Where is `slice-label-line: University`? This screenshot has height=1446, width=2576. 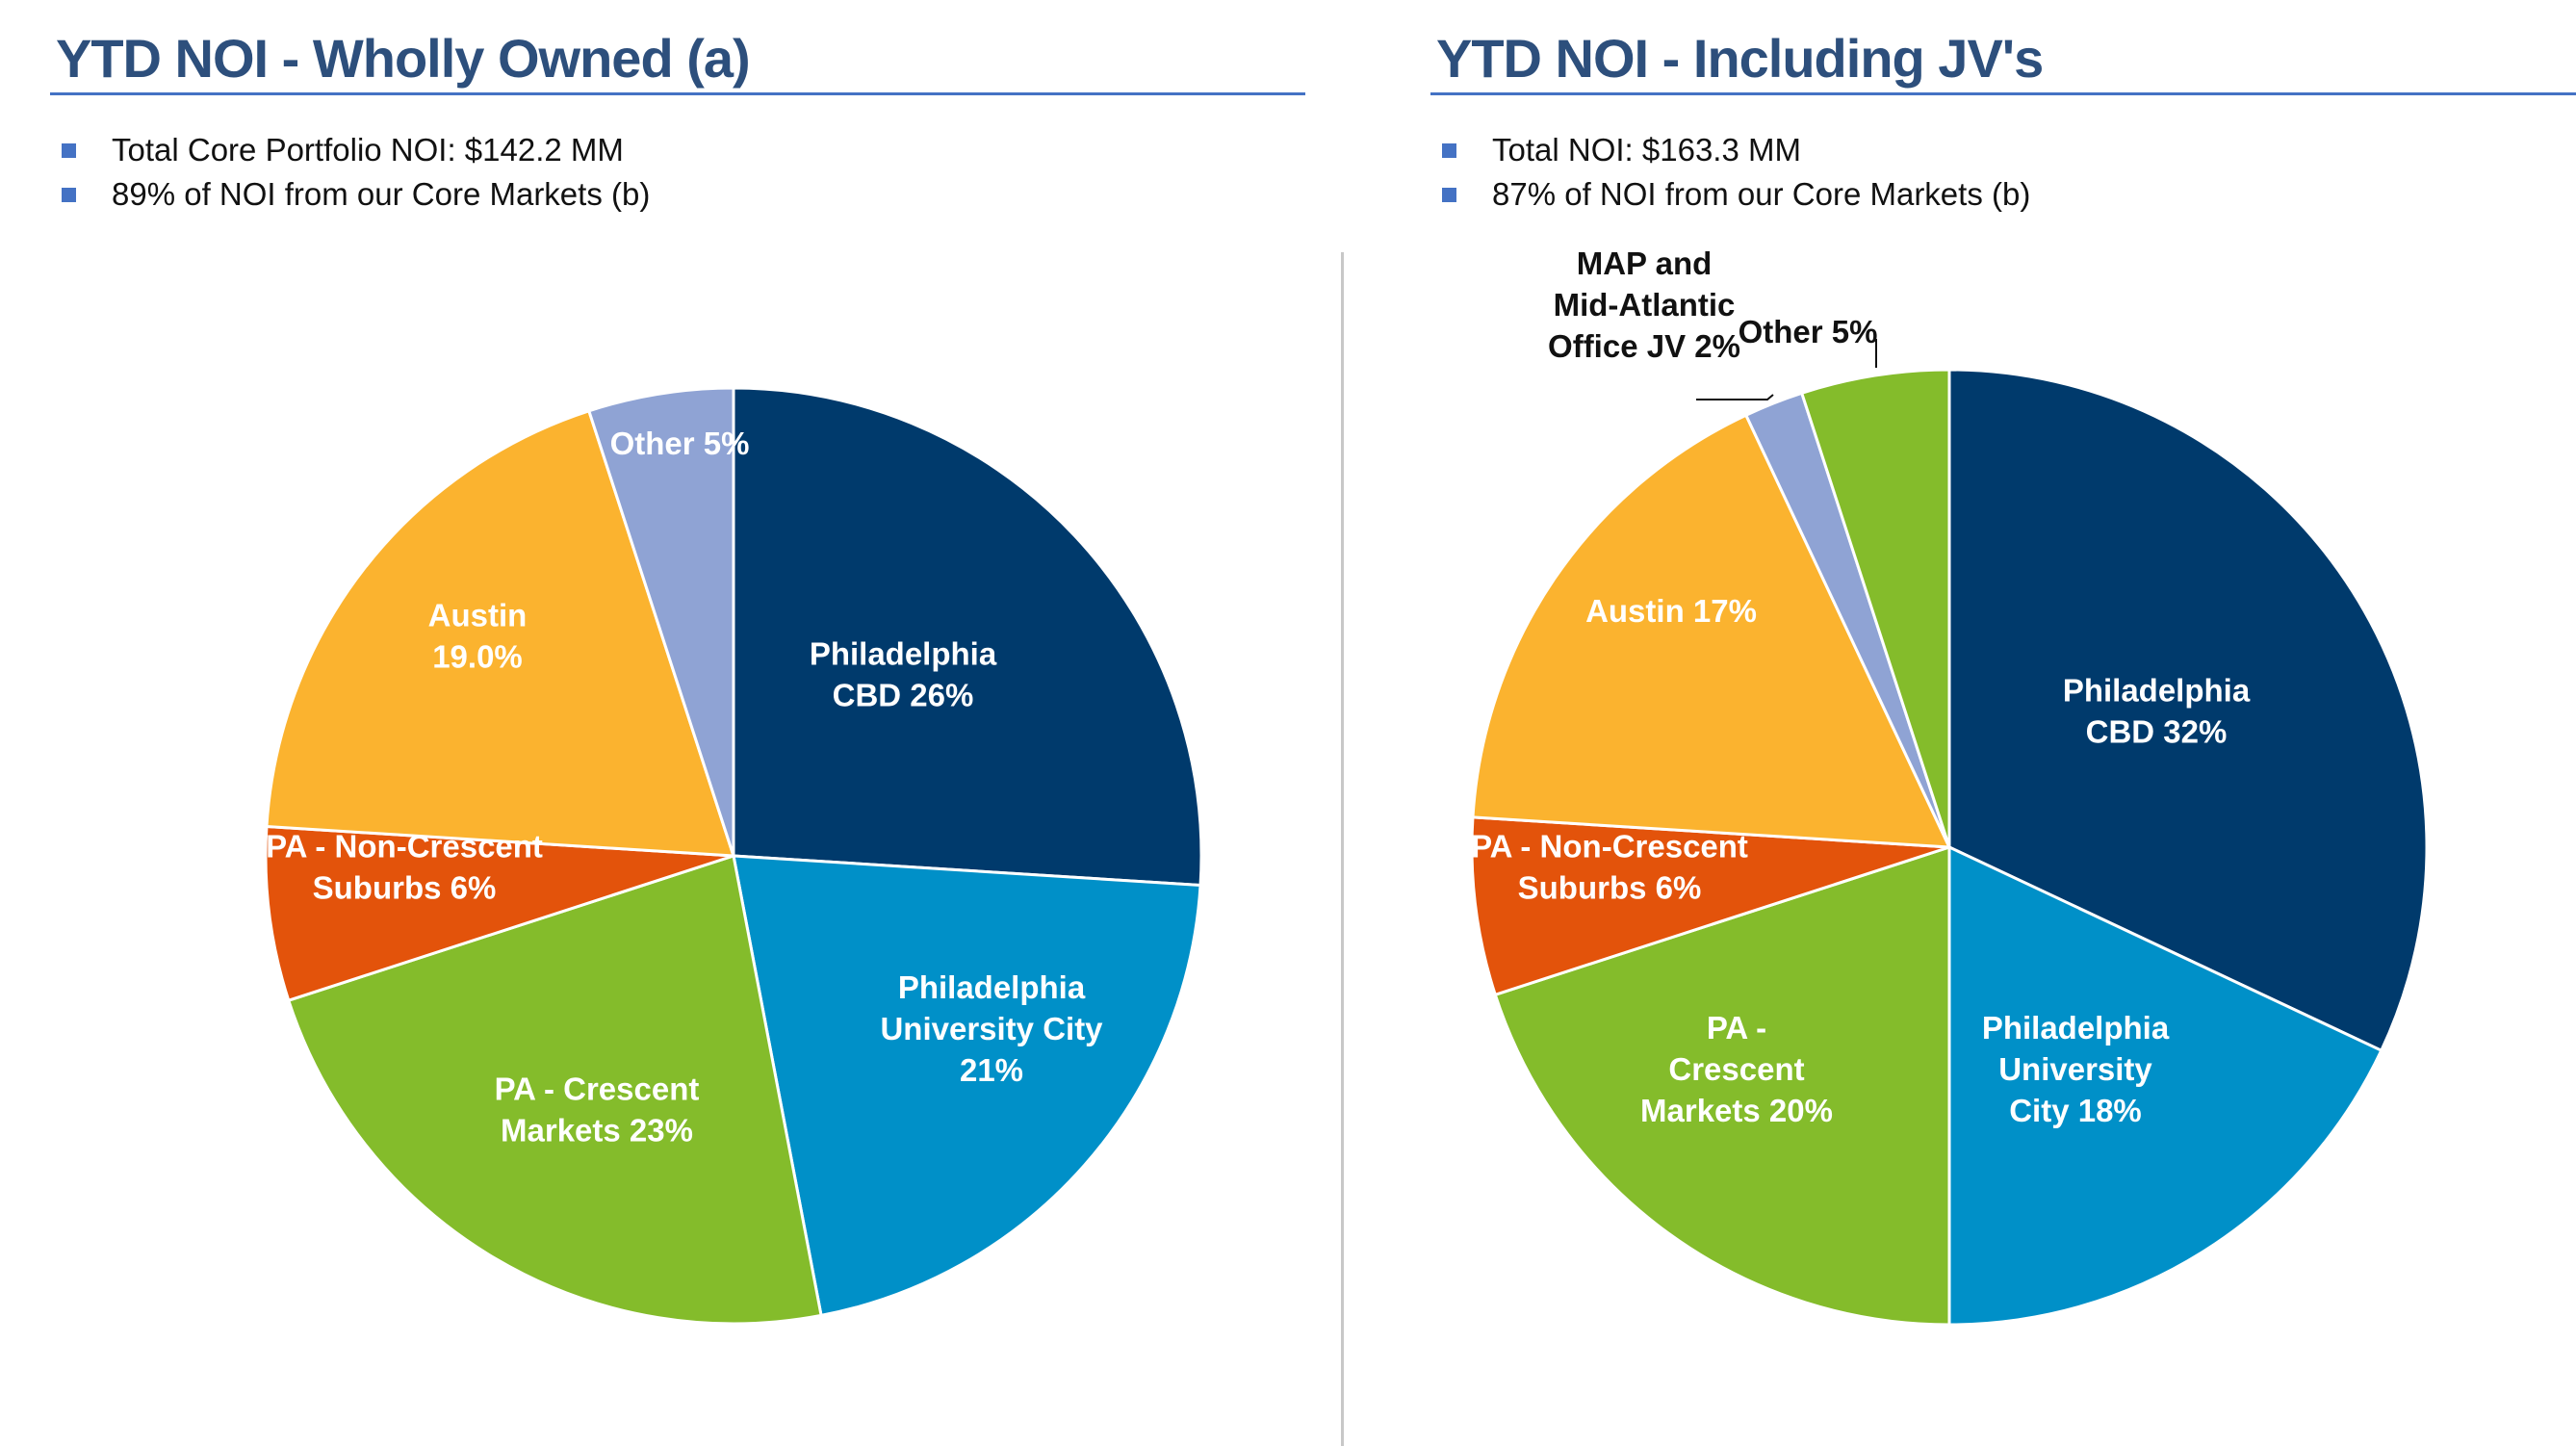 slice-label-line: University is located at coordinates (2075, 1069).